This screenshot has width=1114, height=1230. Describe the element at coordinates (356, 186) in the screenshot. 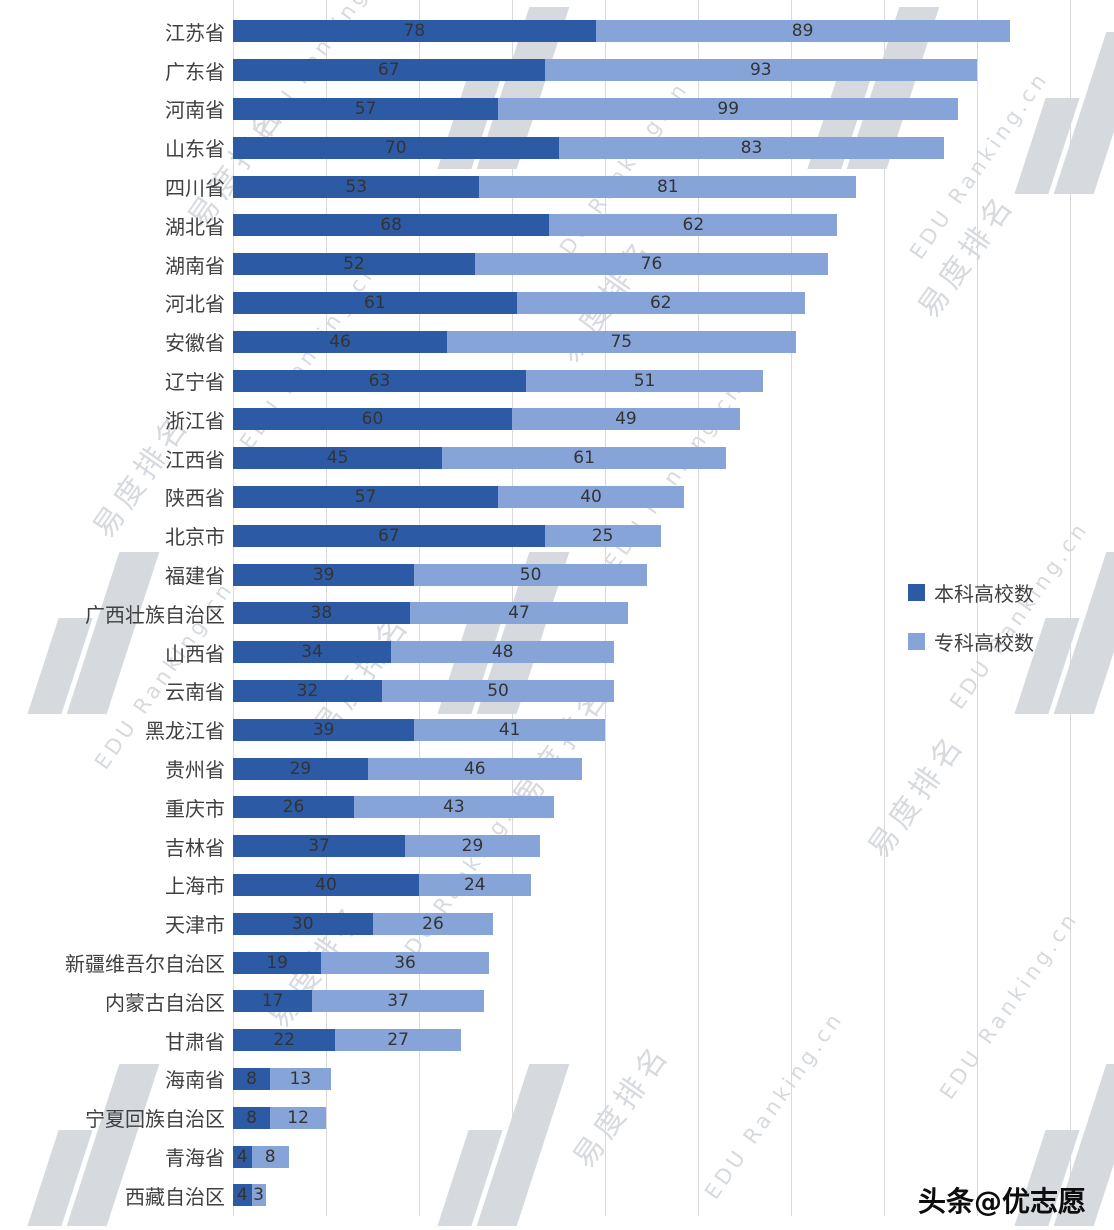

I see `bar-undergrad: 53` at that location.